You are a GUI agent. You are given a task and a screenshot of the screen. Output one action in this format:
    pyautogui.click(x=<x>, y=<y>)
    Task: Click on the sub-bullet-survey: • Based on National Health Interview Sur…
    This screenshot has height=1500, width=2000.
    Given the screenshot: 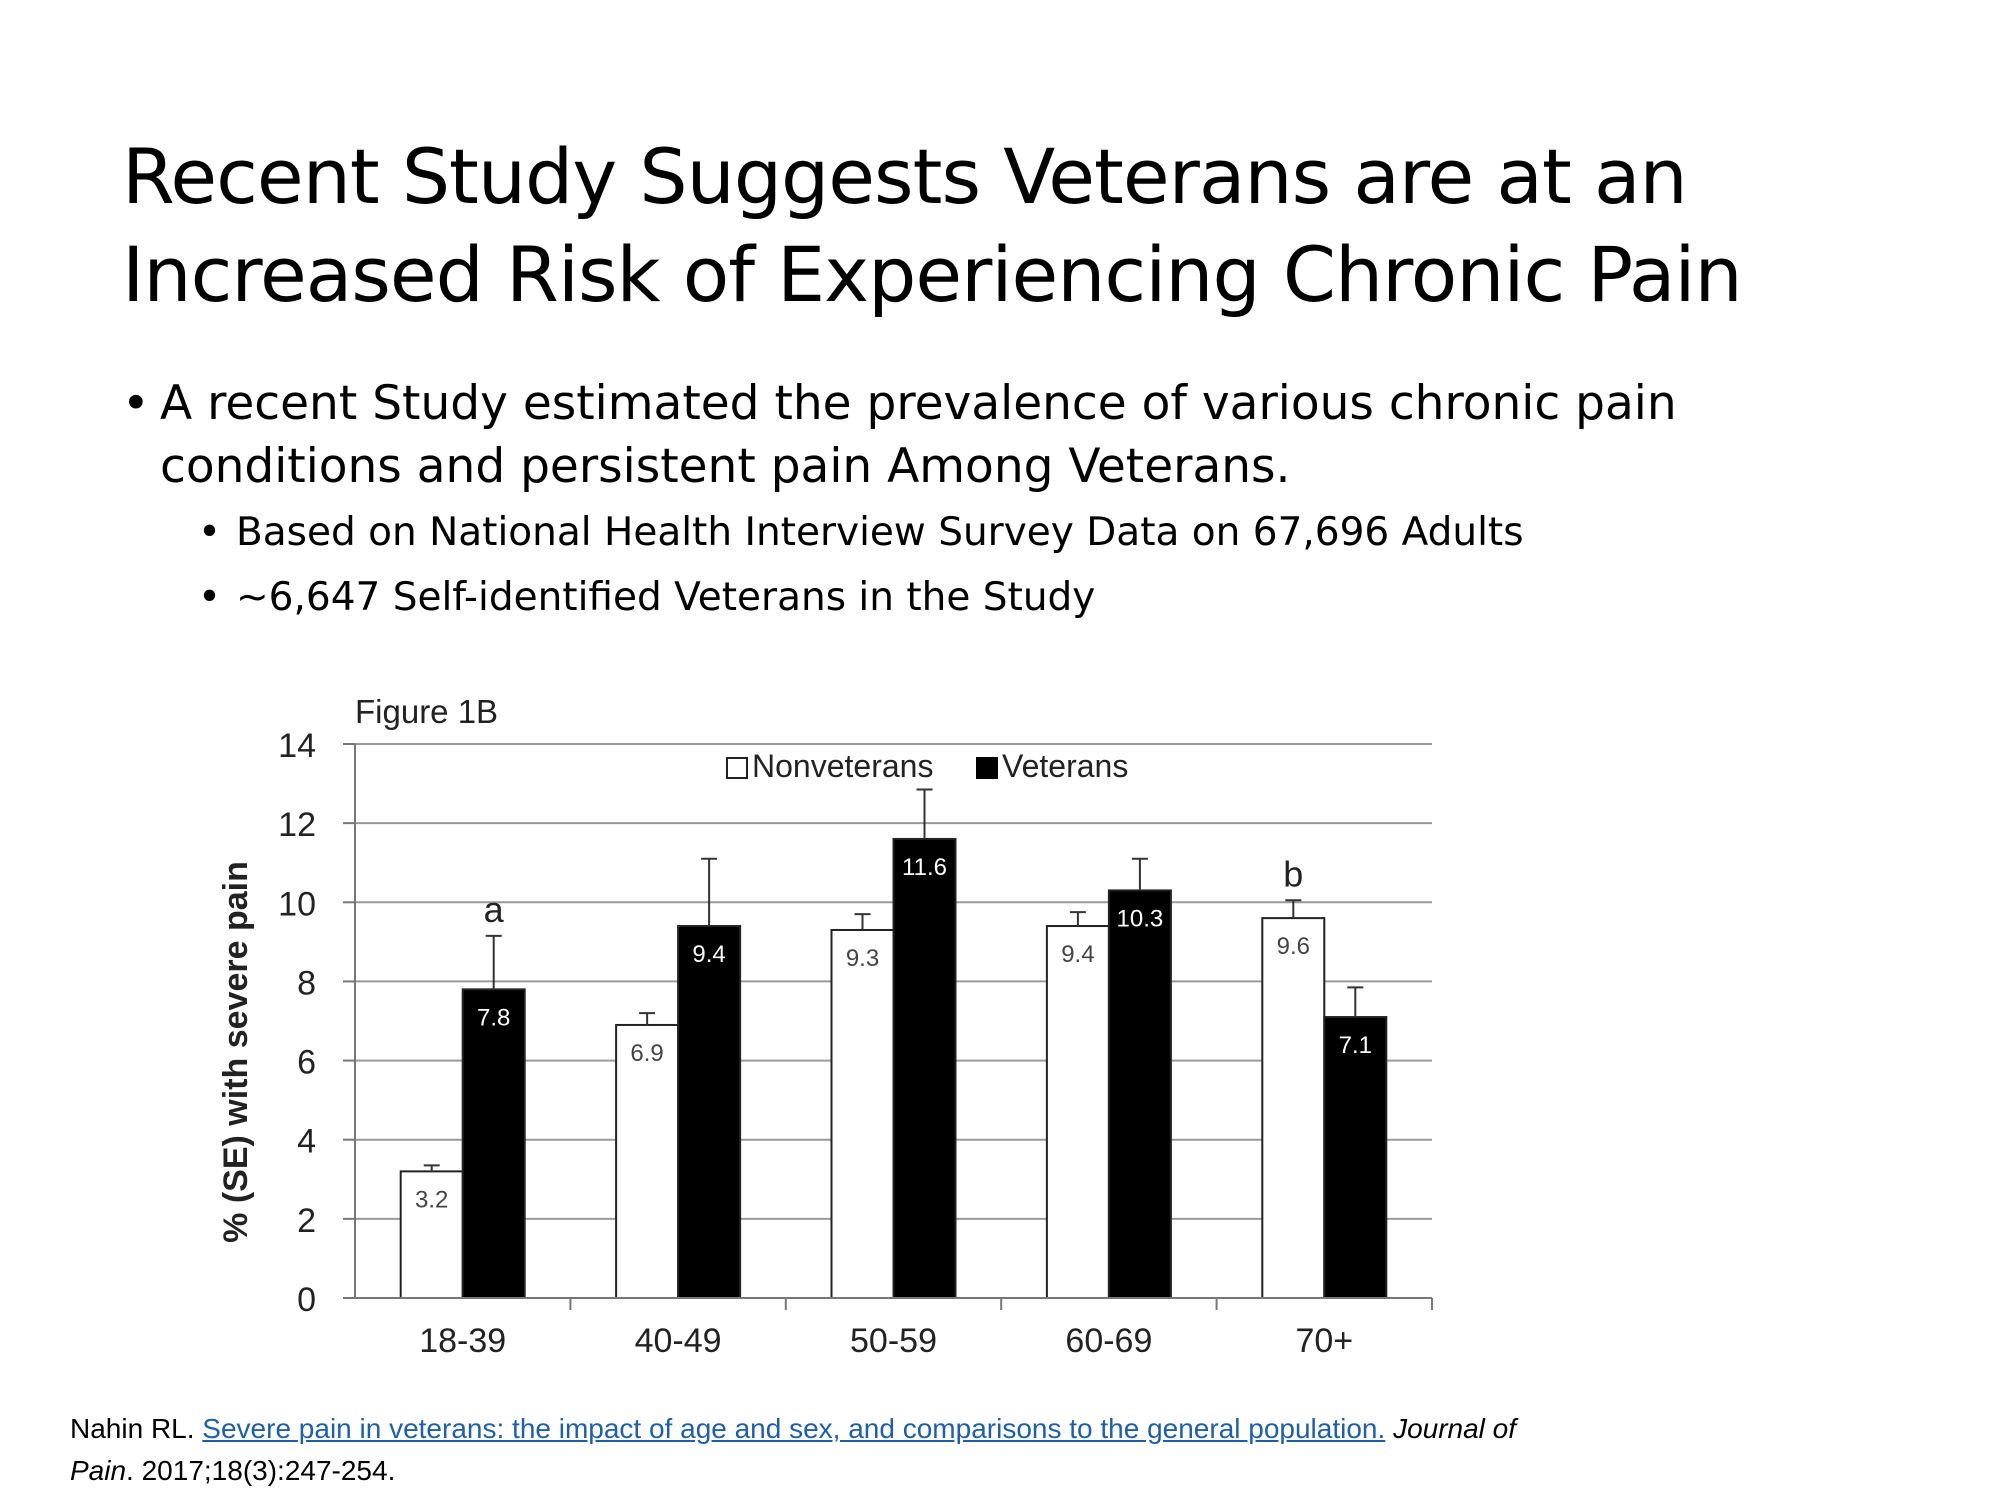 What is the action you would take?
    pyautogui.click(x=1022, y=533)
    